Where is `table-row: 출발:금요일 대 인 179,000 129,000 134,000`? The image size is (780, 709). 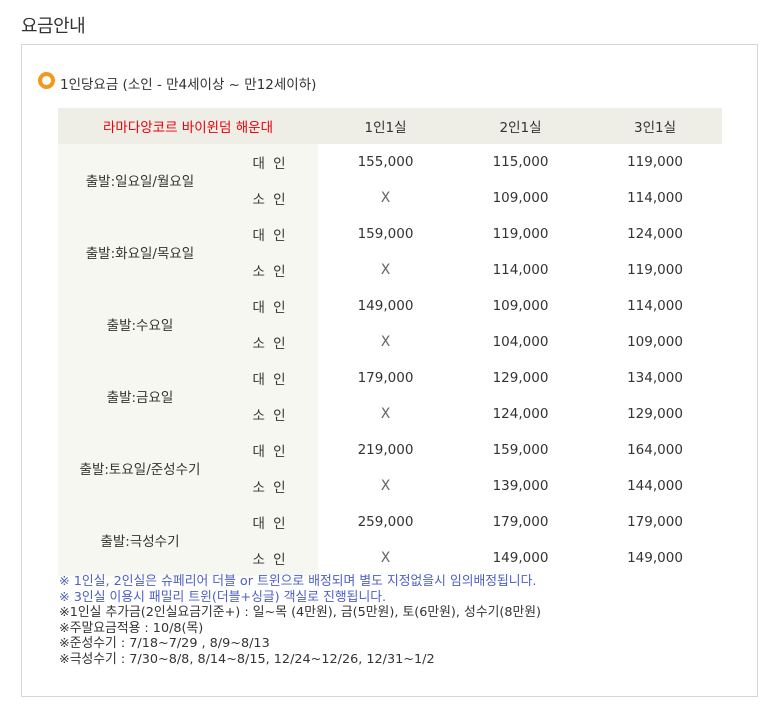
table-row: 출발:금요일 대 인 179,000 129,000 134,000 is located at coordinates (390, 396).